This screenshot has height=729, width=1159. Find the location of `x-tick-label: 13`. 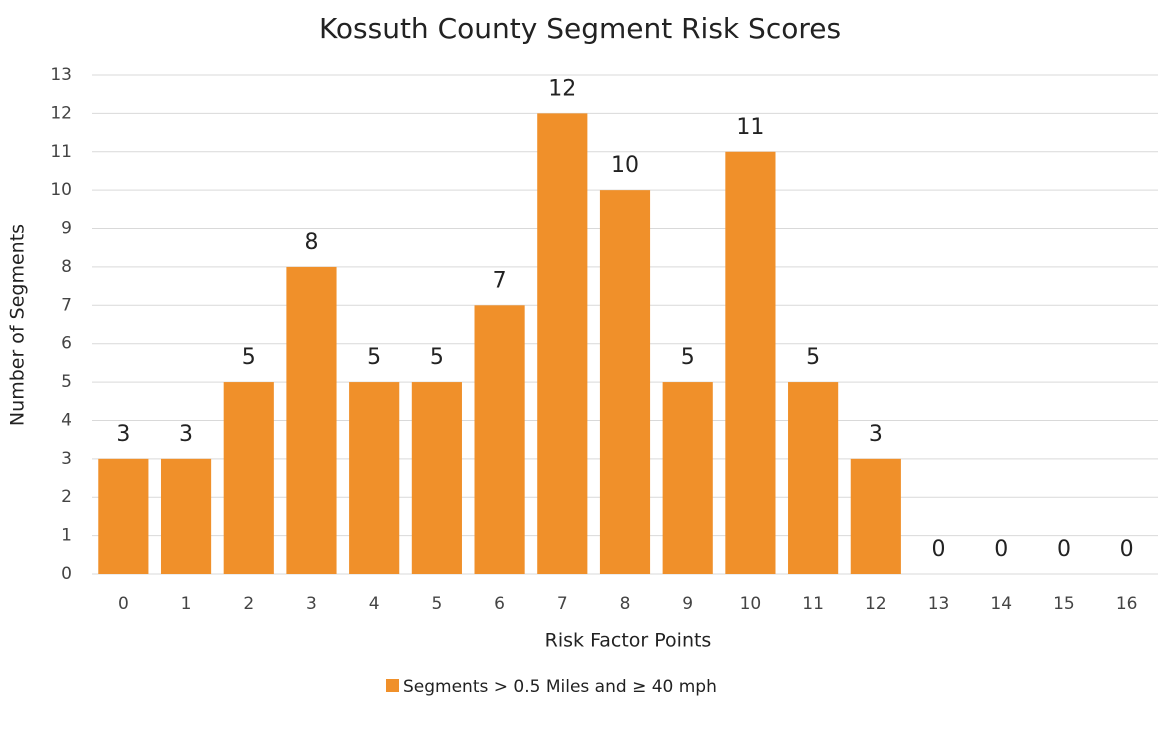

x-tick-label: 13 is located at coordinates (939, 604).